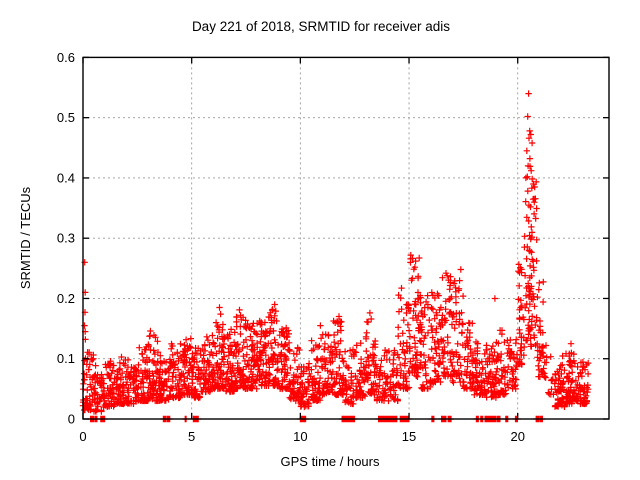  What do you see at coordinates (71, 419) in the screenshot?
I see `y-tick-label: 0` at bounding box center [71, 419].